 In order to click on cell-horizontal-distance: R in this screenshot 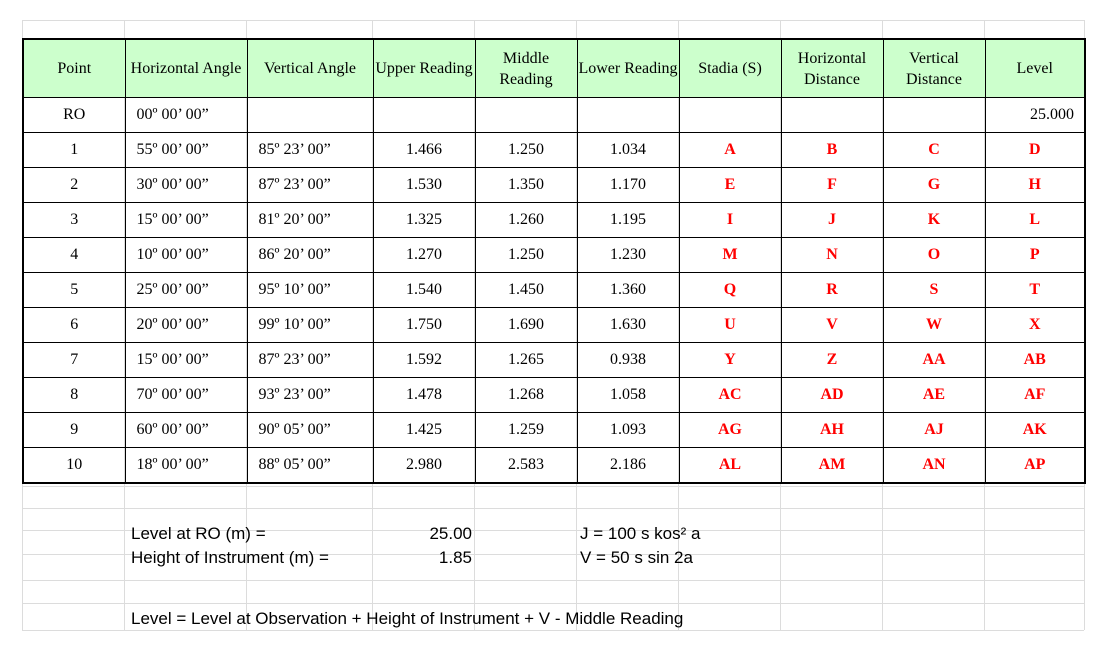, I will do `click(832, 290)`.